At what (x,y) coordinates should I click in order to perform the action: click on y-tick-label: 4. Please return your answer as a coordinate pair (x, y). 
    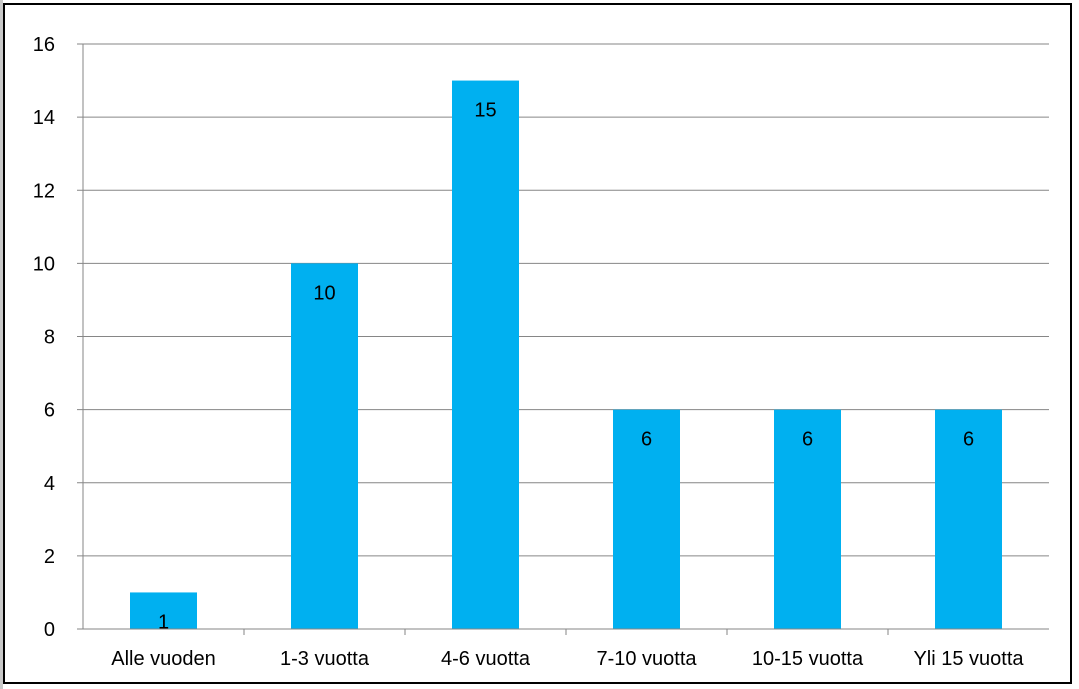
    Looking at the image, I should click on (49, 484).